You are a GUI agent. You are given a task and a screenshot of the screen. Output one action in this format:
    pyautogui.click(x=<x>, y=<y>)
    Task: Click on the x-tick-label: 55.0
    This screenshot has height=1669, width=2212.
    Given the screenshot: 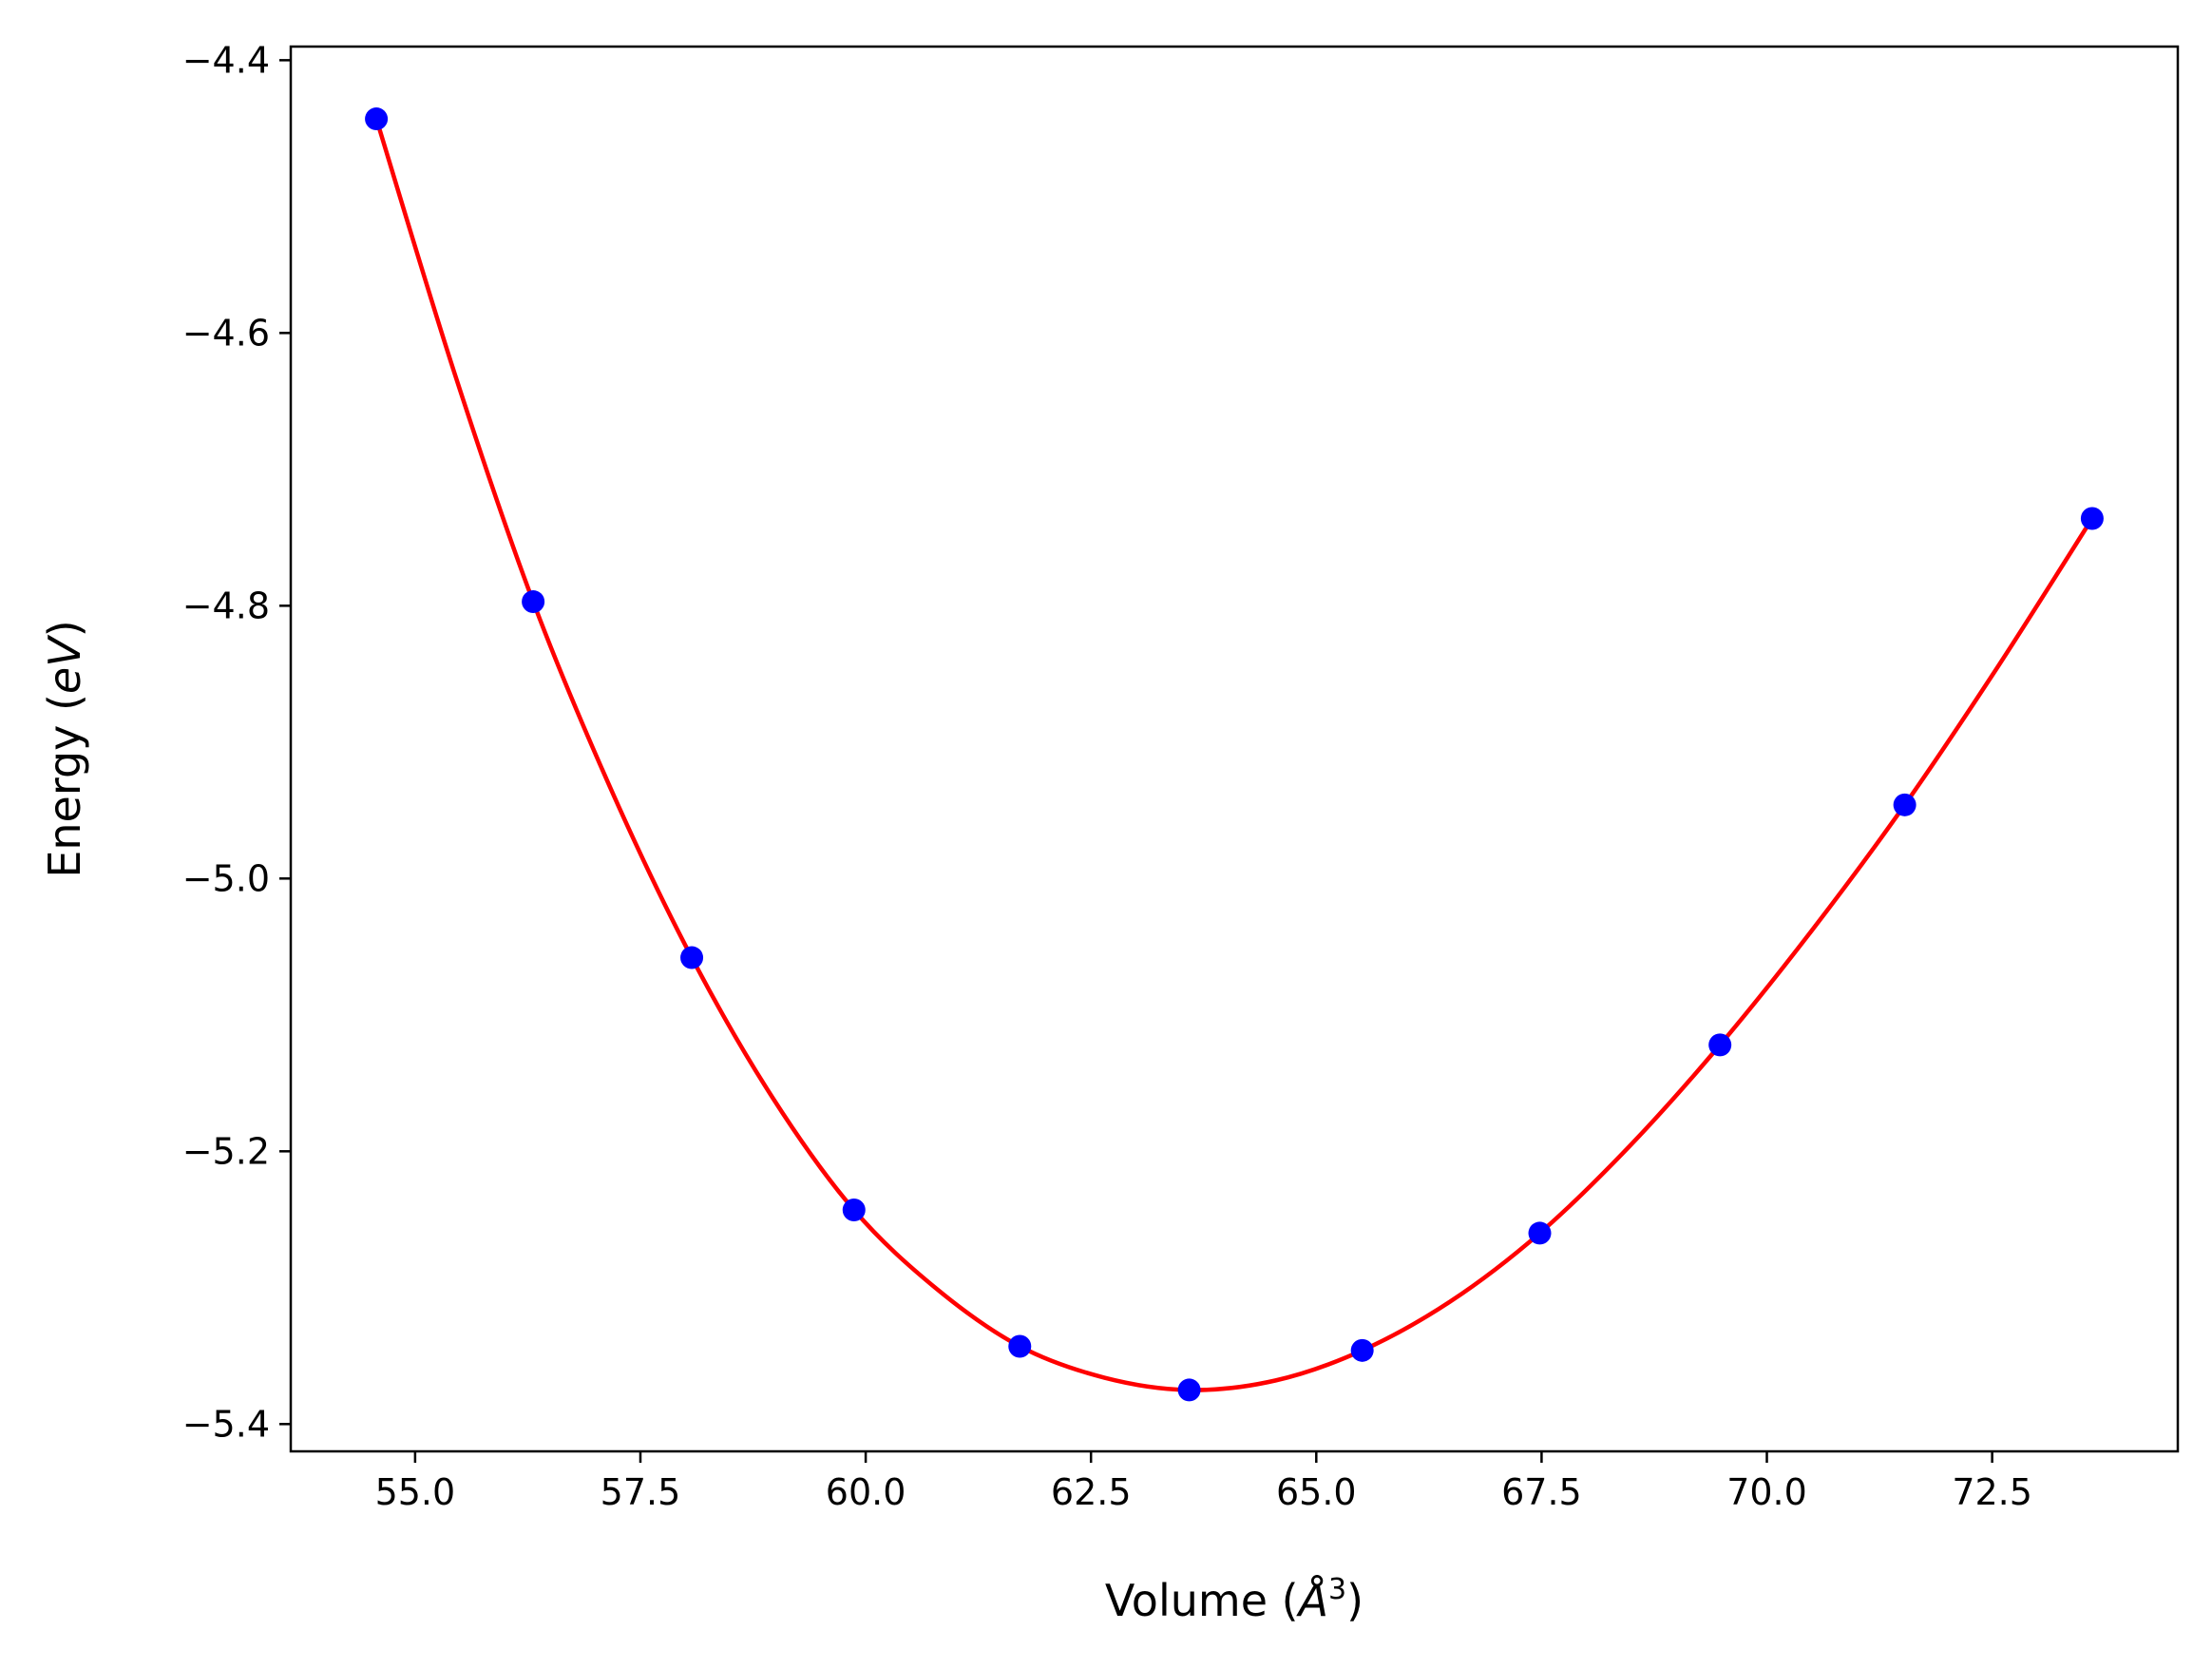 What is the action you would take?
    pyautogui.click(x=415, y=1492)
    